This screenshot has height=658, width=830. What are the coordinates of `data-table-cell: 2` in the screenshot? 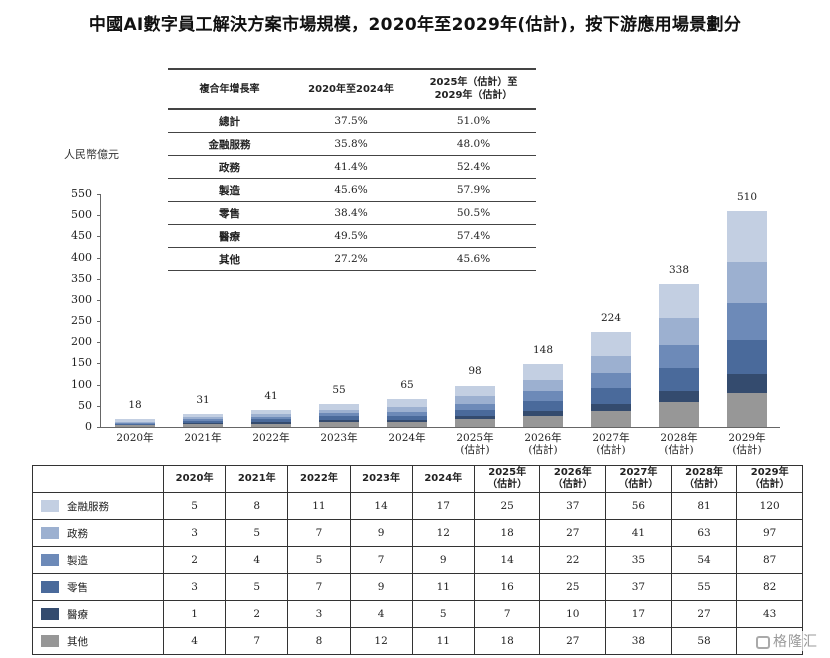 It's located at (194, 560).